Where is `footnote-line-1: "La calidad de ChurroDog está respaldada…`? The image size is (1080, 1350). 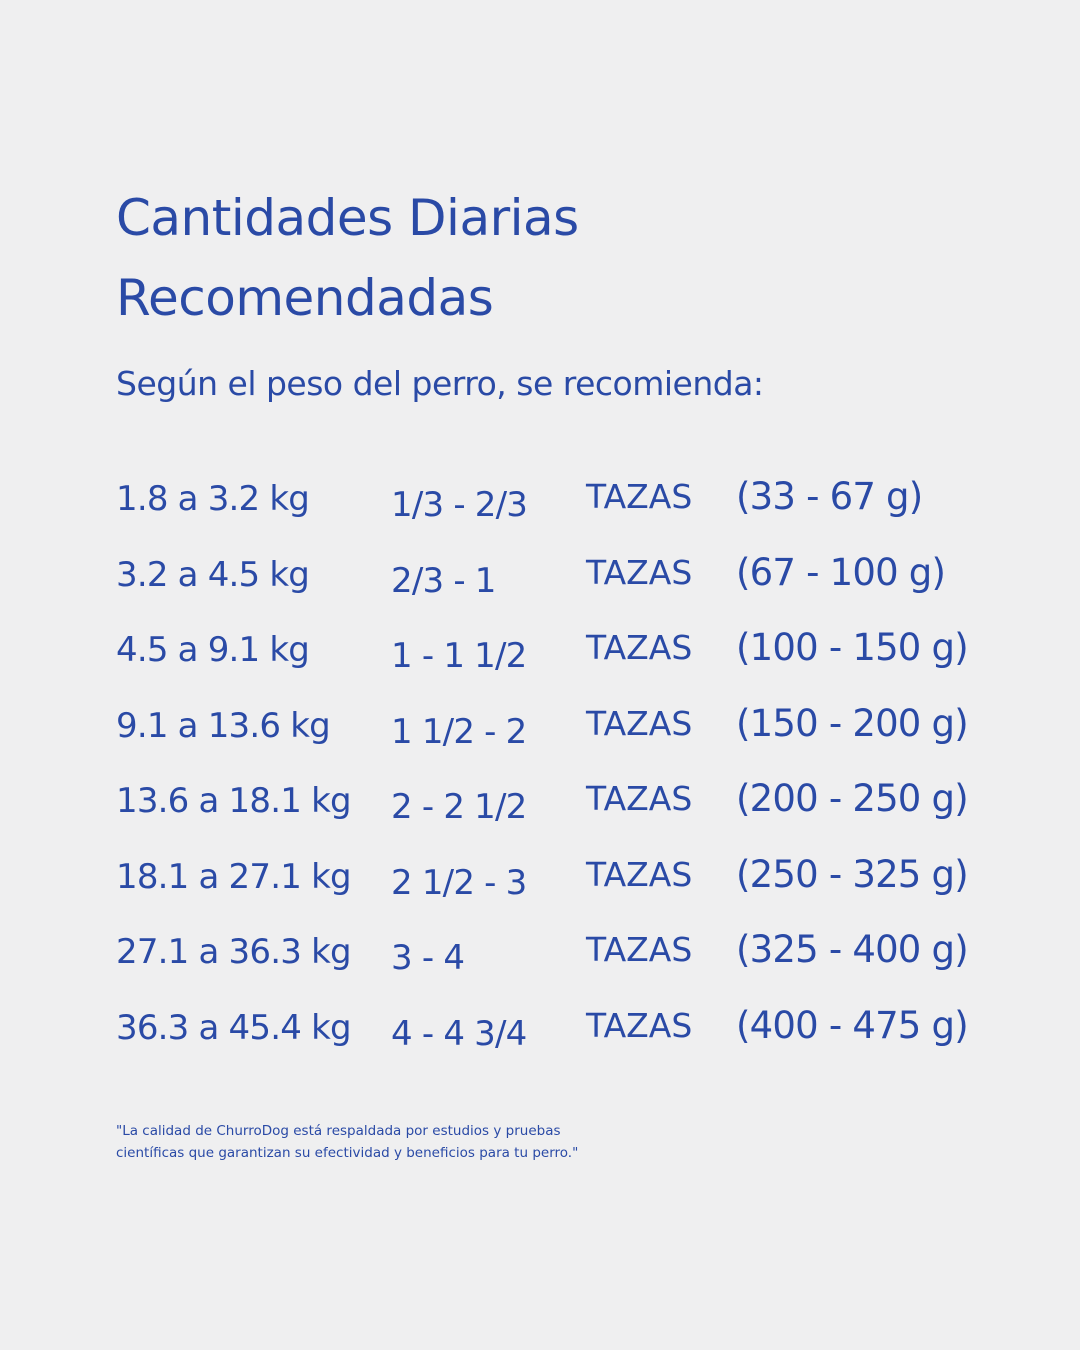
footnote-line-1: "La calidad de ChurroDog está respaldada… is located at coordinates (338, 1131).